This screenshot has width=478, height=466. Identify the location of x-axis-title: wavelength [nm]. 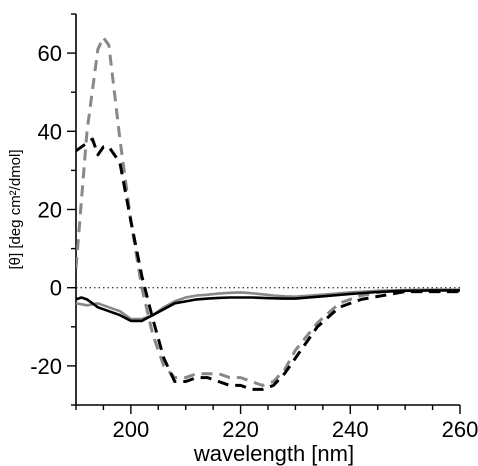
(273, 453).